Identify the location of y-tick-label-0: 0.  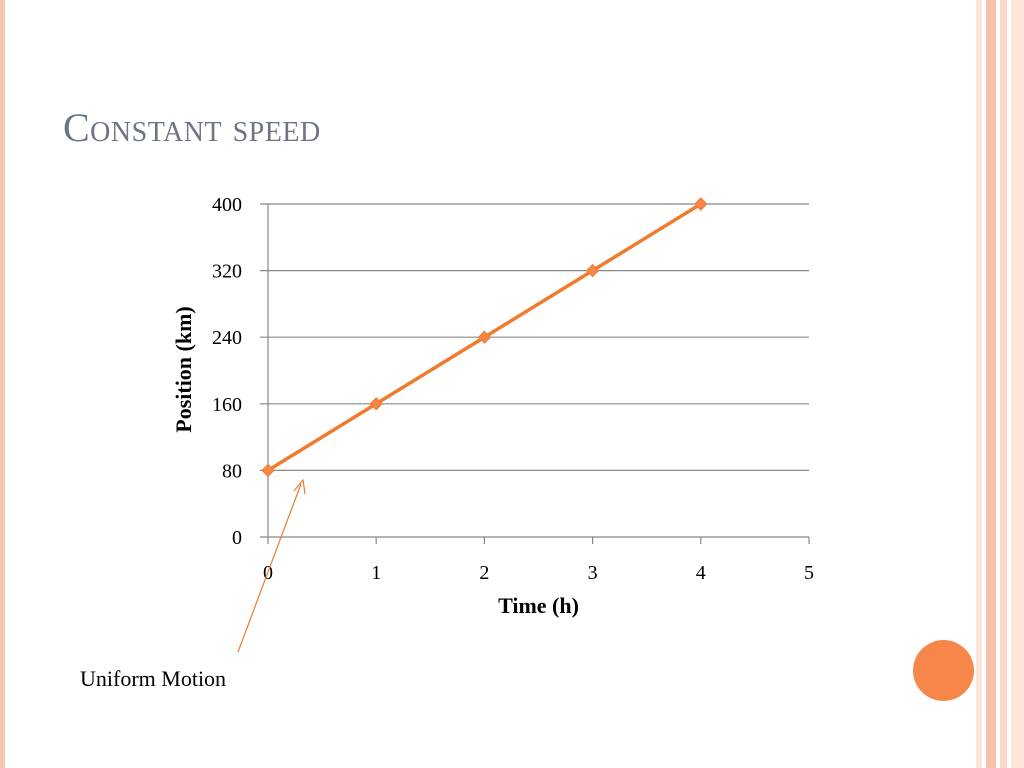
(237, 538).